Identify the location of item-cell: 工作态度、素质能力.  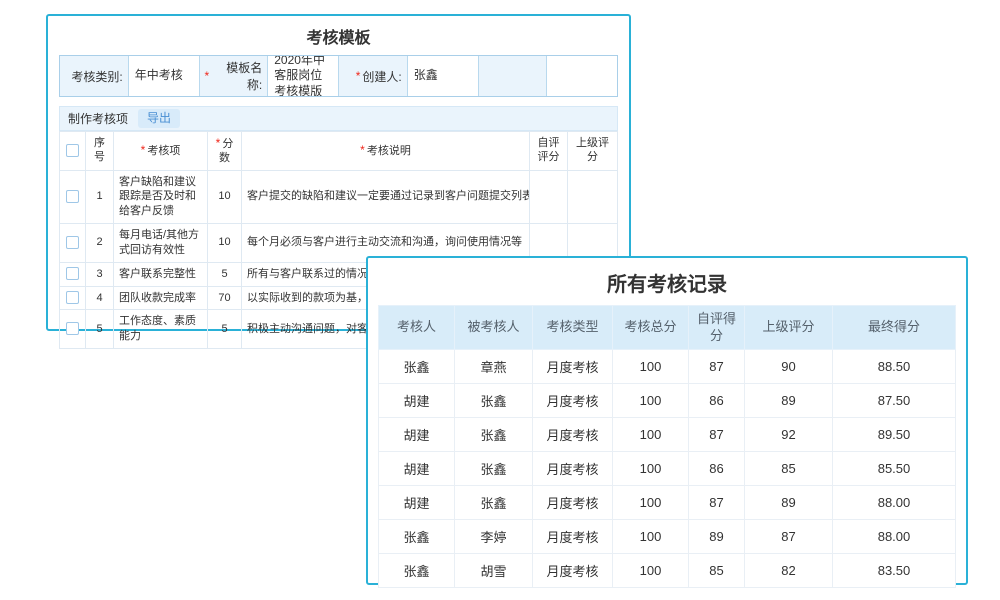
(160, 329).